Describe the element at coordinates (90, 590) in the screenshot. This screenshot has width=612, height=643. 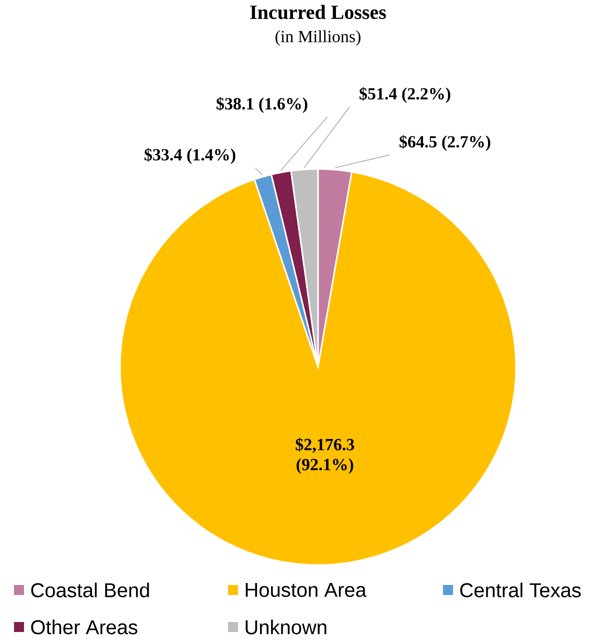
I see `legend-label: Coastal Bend` at that location.